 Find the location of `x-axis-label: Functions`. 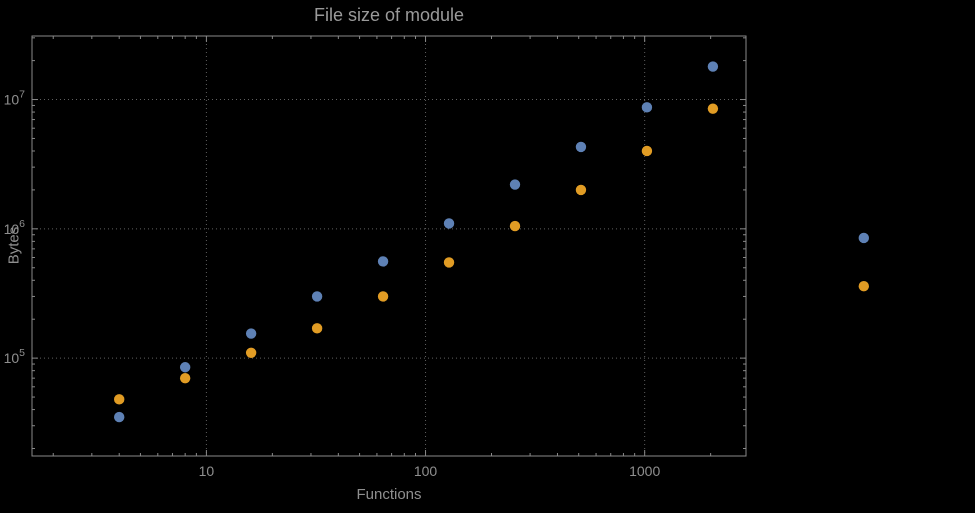

x-axis-label: Functions is located at coordinates (389, 494).